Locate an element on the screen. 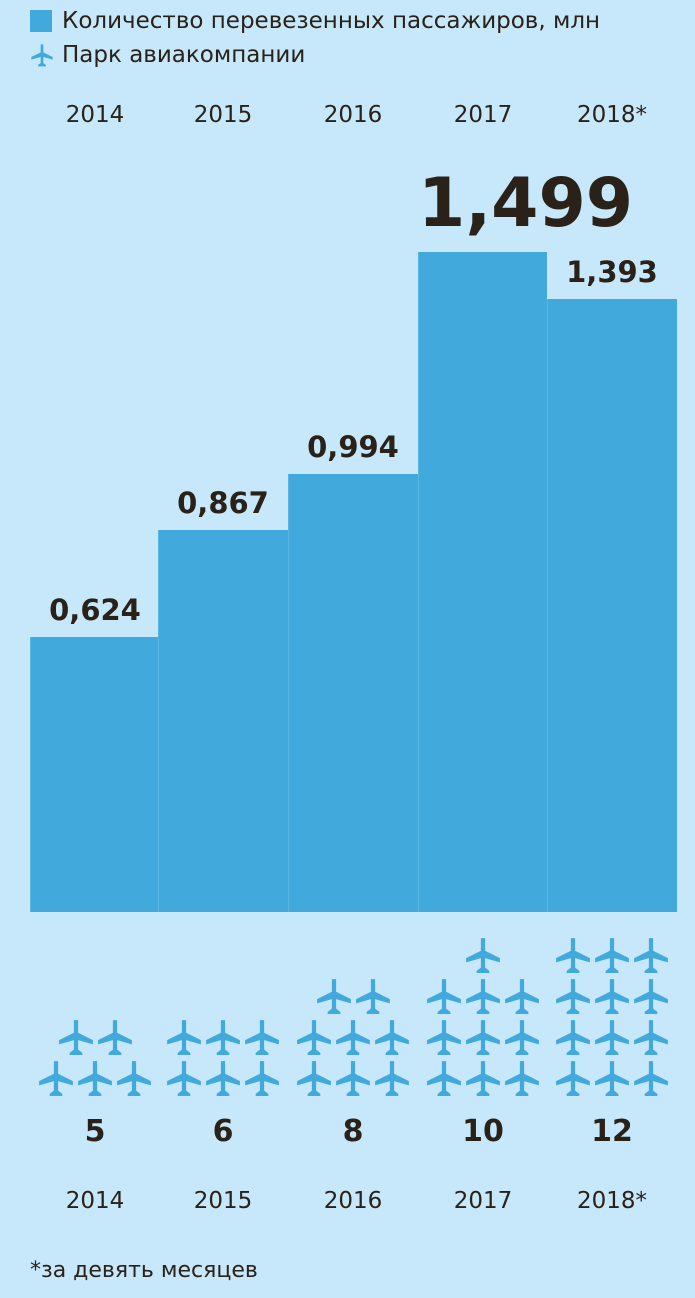 The image size is (695, 1298). year-label-top: 2015 is located at coordinates (223, 115).